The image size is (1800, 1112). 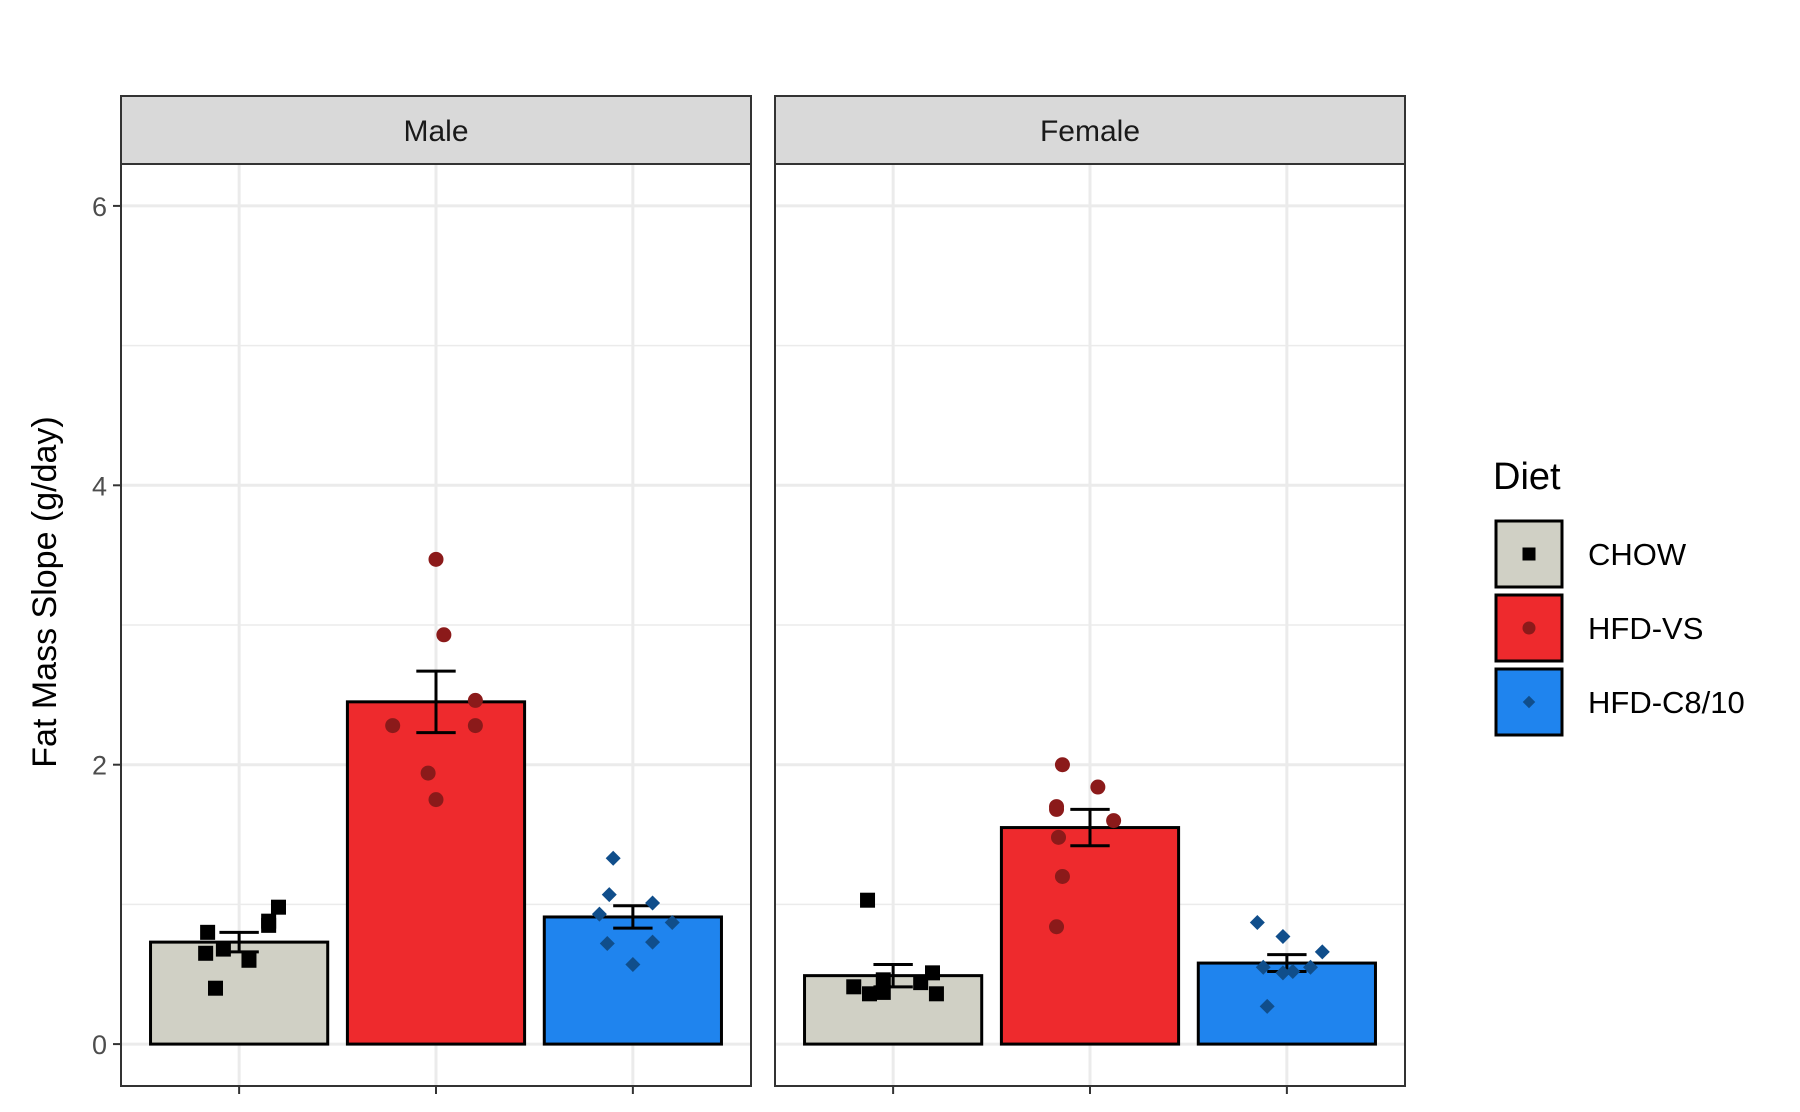 I want to click on facet-strip-label: Female, so click(x=1090, y=131).